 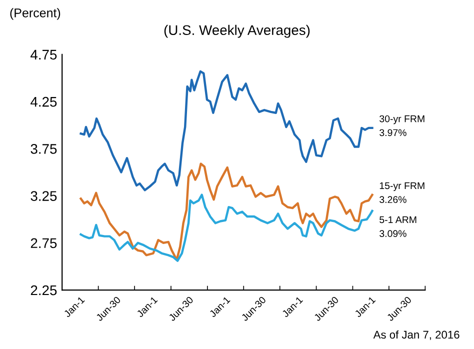 I want to click on text: As of Jan 7, 2016, so click(x=416, y=335).